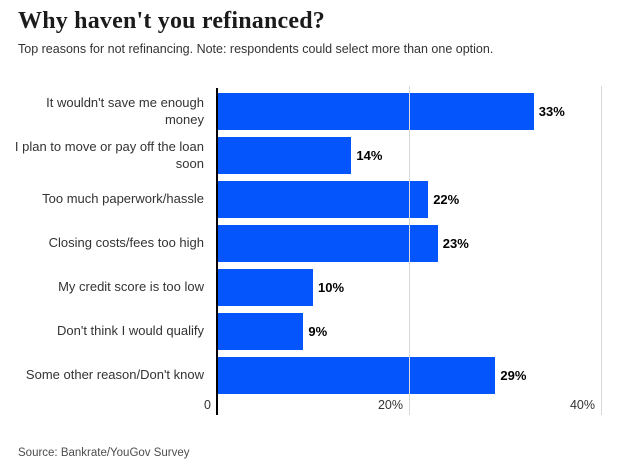  Describe the element at coordinates (318, 331) in the screenshot. I see `bar-value-label: 9%` at that location.